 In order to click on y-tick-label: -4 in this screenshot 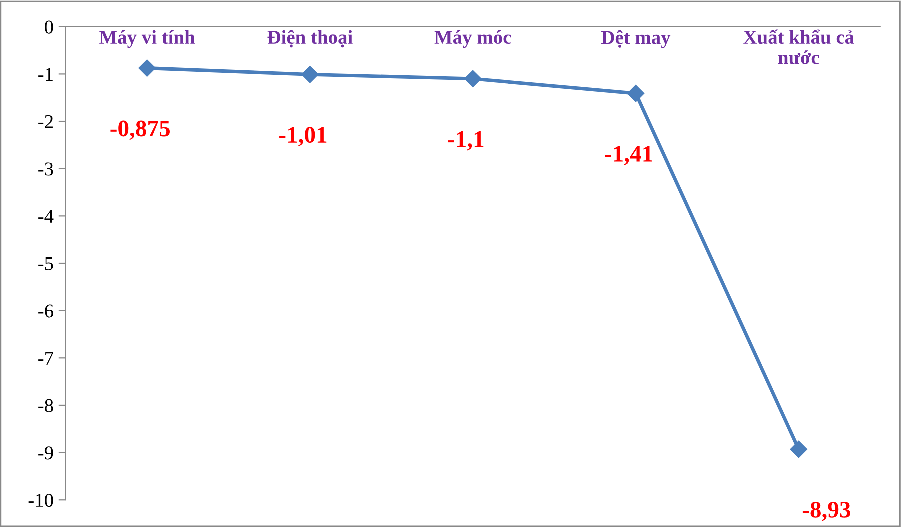, I will do `click(46, 216)`.